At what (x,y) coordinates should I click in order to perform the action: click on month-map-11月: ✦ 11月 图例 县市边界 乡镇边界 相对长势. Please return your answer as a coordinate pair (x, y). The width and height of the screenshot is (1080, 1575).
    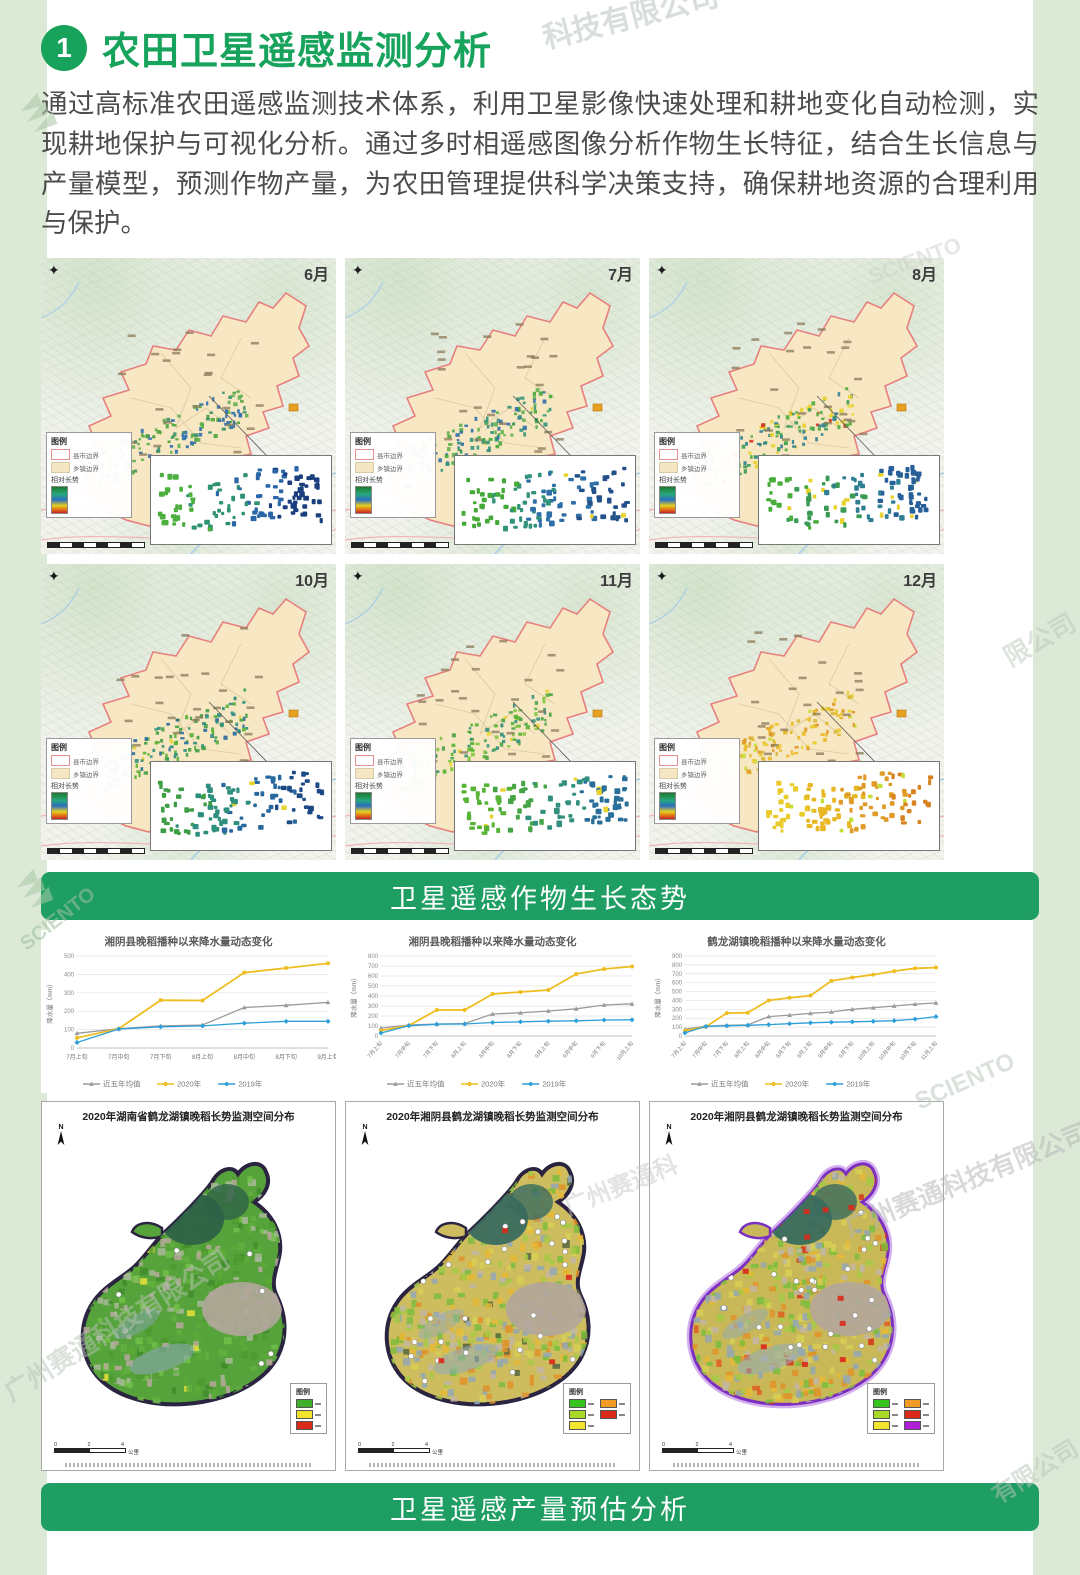
    Looking at the image, I should click on (492, 712).